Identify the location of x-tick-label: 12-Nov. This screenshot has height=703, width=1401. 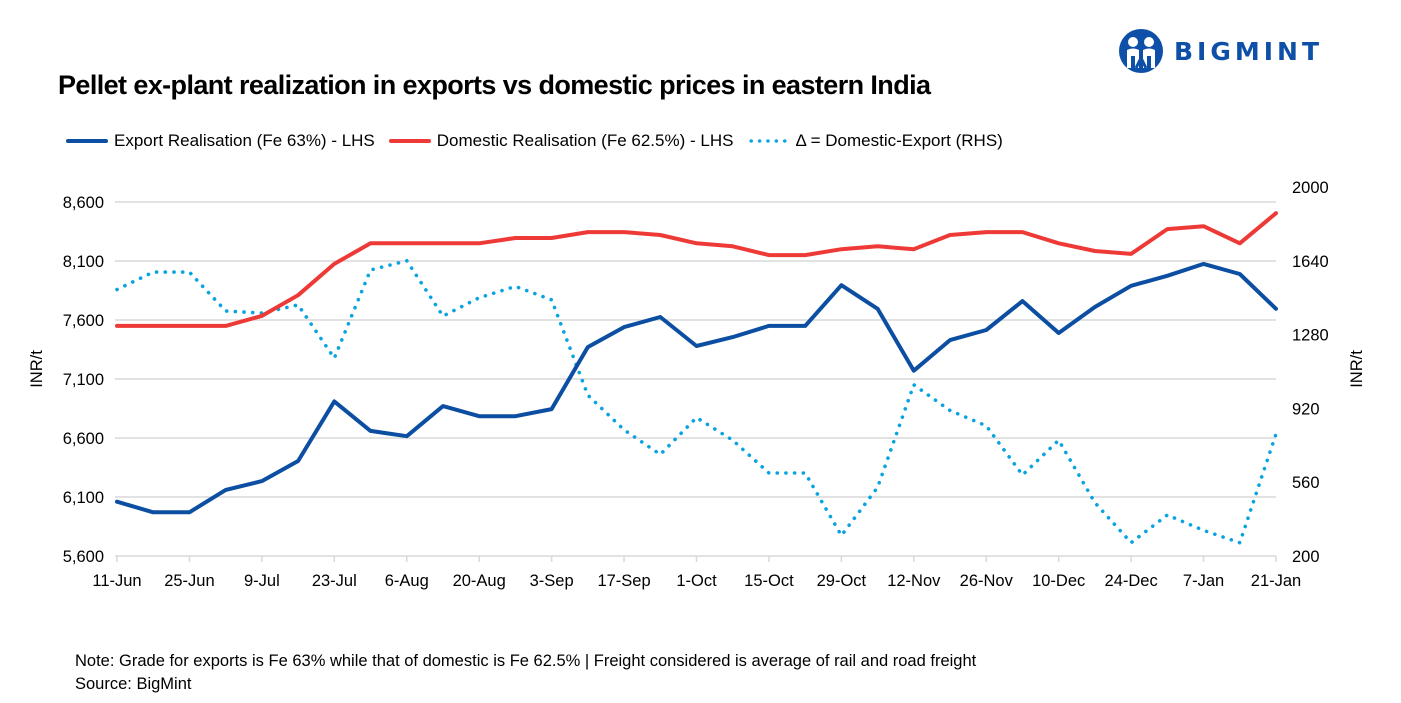
(914, 581).